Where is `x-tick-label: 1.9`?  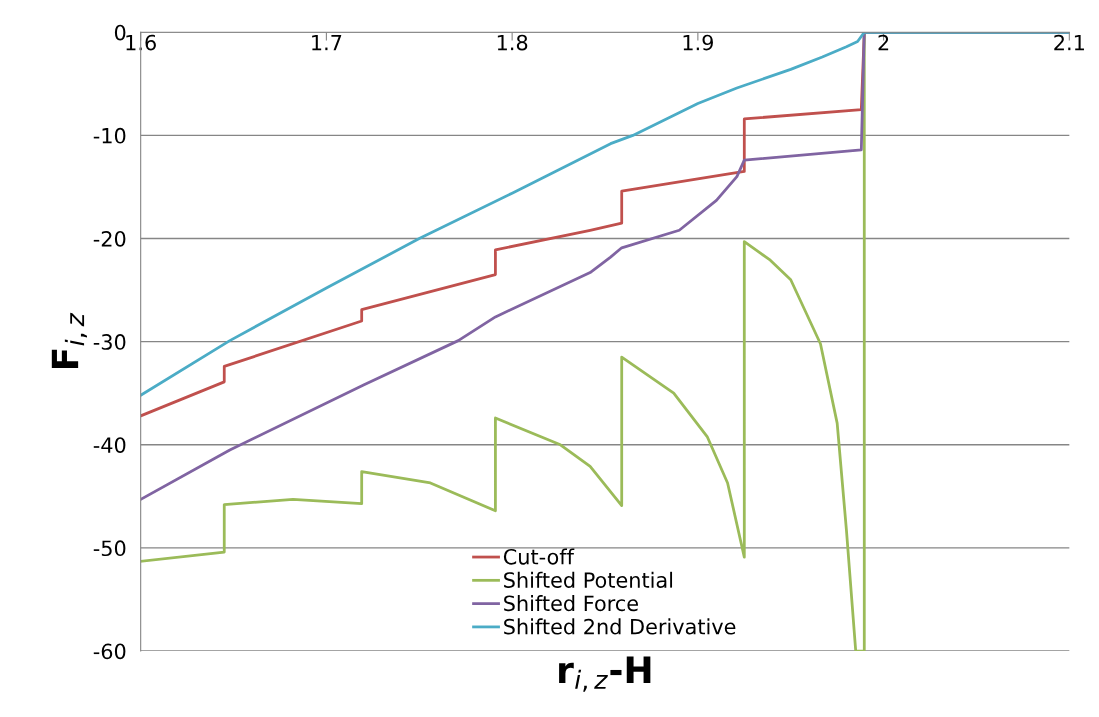 x-tick-label: 1.9 is located at coordinates (698, 42).